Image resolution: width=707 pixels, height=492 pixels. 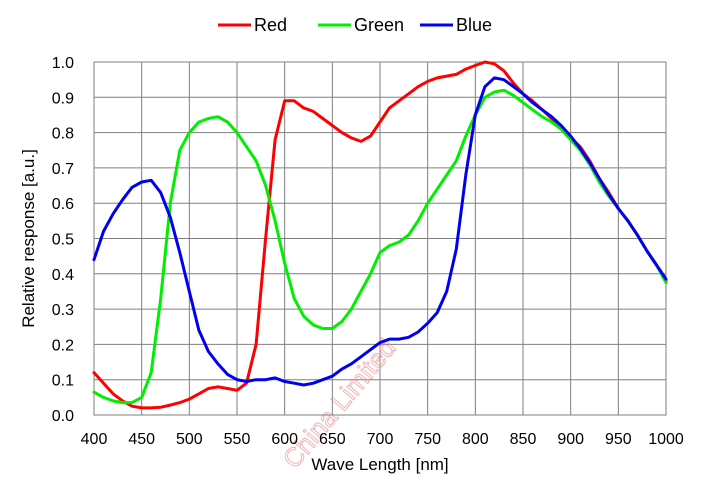 What do you see at coordinates (63, 169) in the screenshot?
I see `y-tick-label: 0.7` at bounding box center [63, 169].